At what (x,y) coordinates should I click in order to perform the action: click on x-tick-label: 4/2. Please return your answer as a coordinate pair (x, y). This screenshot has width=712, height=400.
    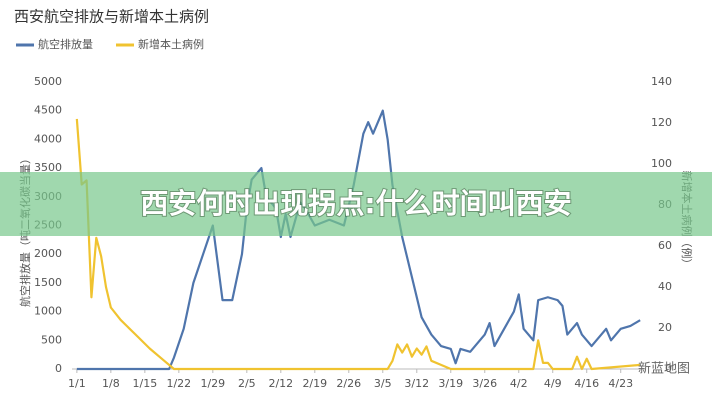
    Looking at the image, I should click on (519, 383).